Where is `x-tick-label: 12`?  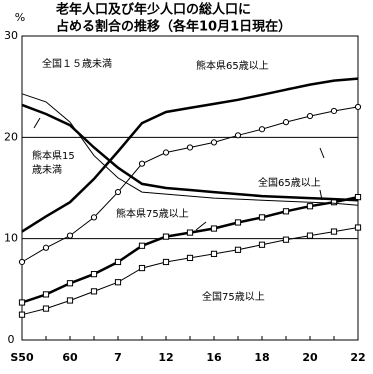 x-tick-label: 12 is located at coordinates (165, 357).